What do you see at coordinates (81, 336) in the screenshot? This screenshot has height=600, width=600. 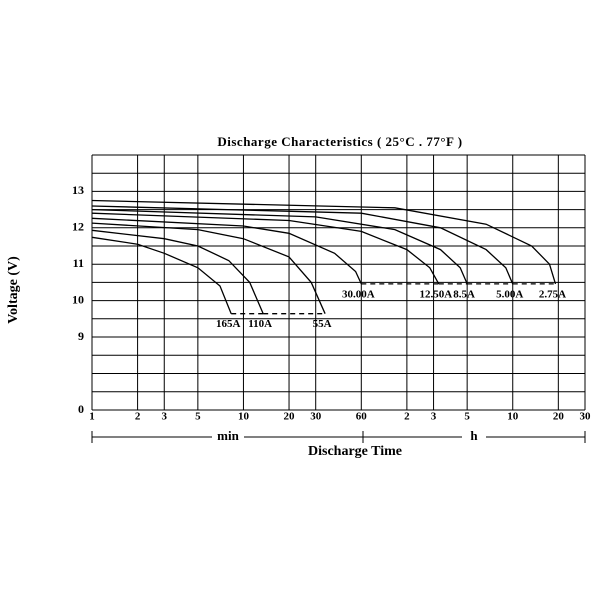 I see `y-tick-label: 9` at bounding box center [81, 336].